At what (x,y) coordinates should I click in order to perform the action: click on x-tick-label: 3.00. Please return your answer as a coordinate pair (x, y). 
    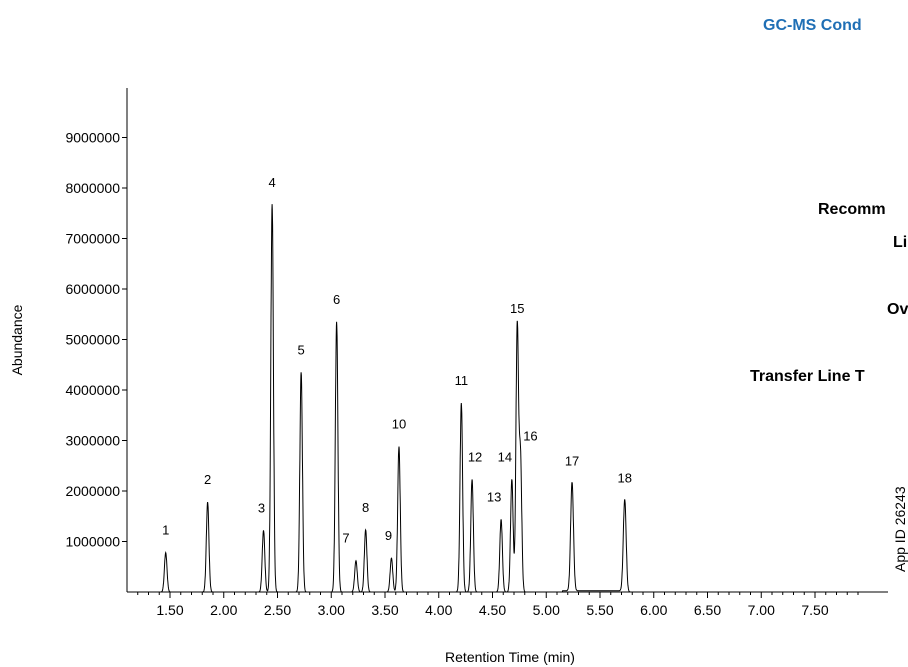
    Looking at the image, I should click on (331, 610).